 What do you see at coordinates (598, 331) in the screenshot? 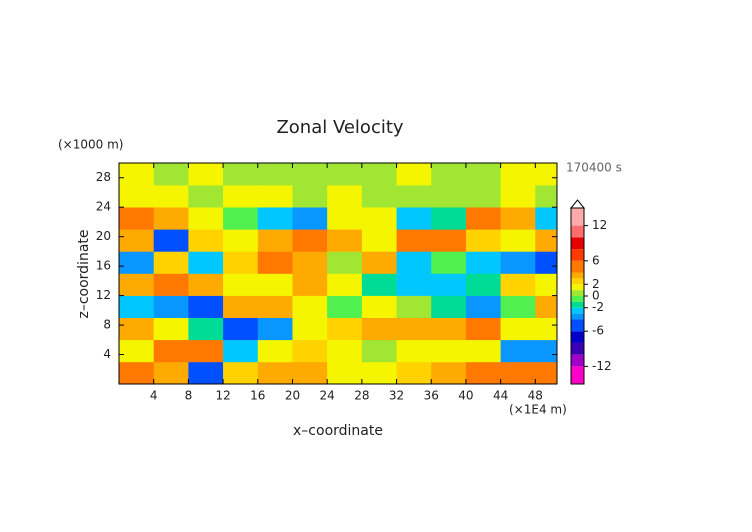
I see `colorbar-tick-label: -6` at bounding box center [598, 331].